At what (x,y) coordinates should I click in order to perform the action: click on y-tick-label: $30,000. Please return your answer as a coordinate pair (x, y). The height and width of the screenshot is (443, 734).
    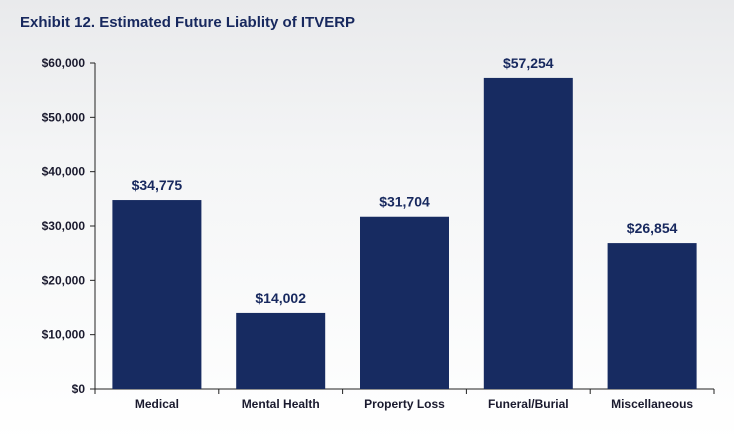
    Looking at the image, I should click on (64, 226).